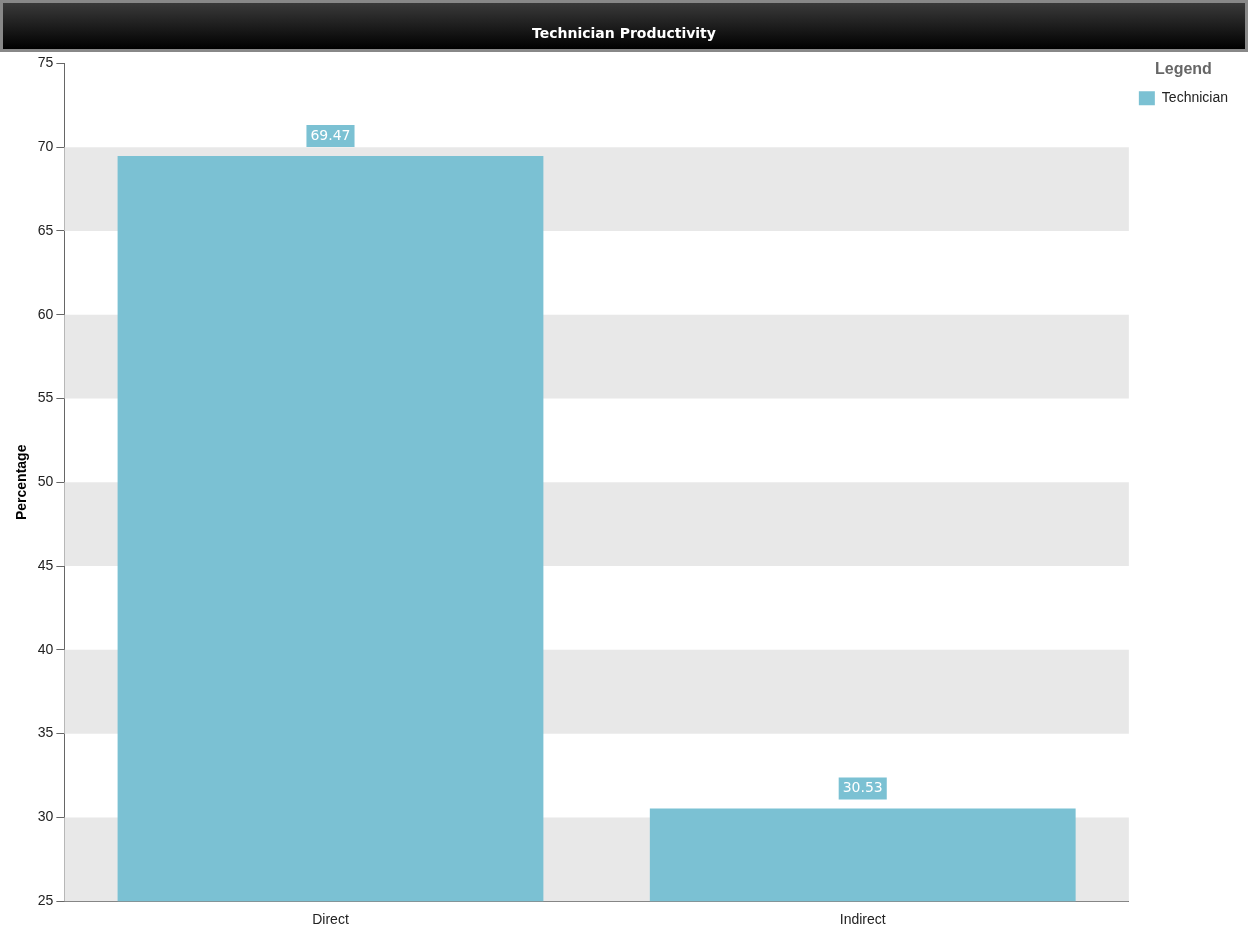 The height and width of the screenshot is (935, 1248). I want to click on chart-title: Technician Productivity, so click(624, 26).